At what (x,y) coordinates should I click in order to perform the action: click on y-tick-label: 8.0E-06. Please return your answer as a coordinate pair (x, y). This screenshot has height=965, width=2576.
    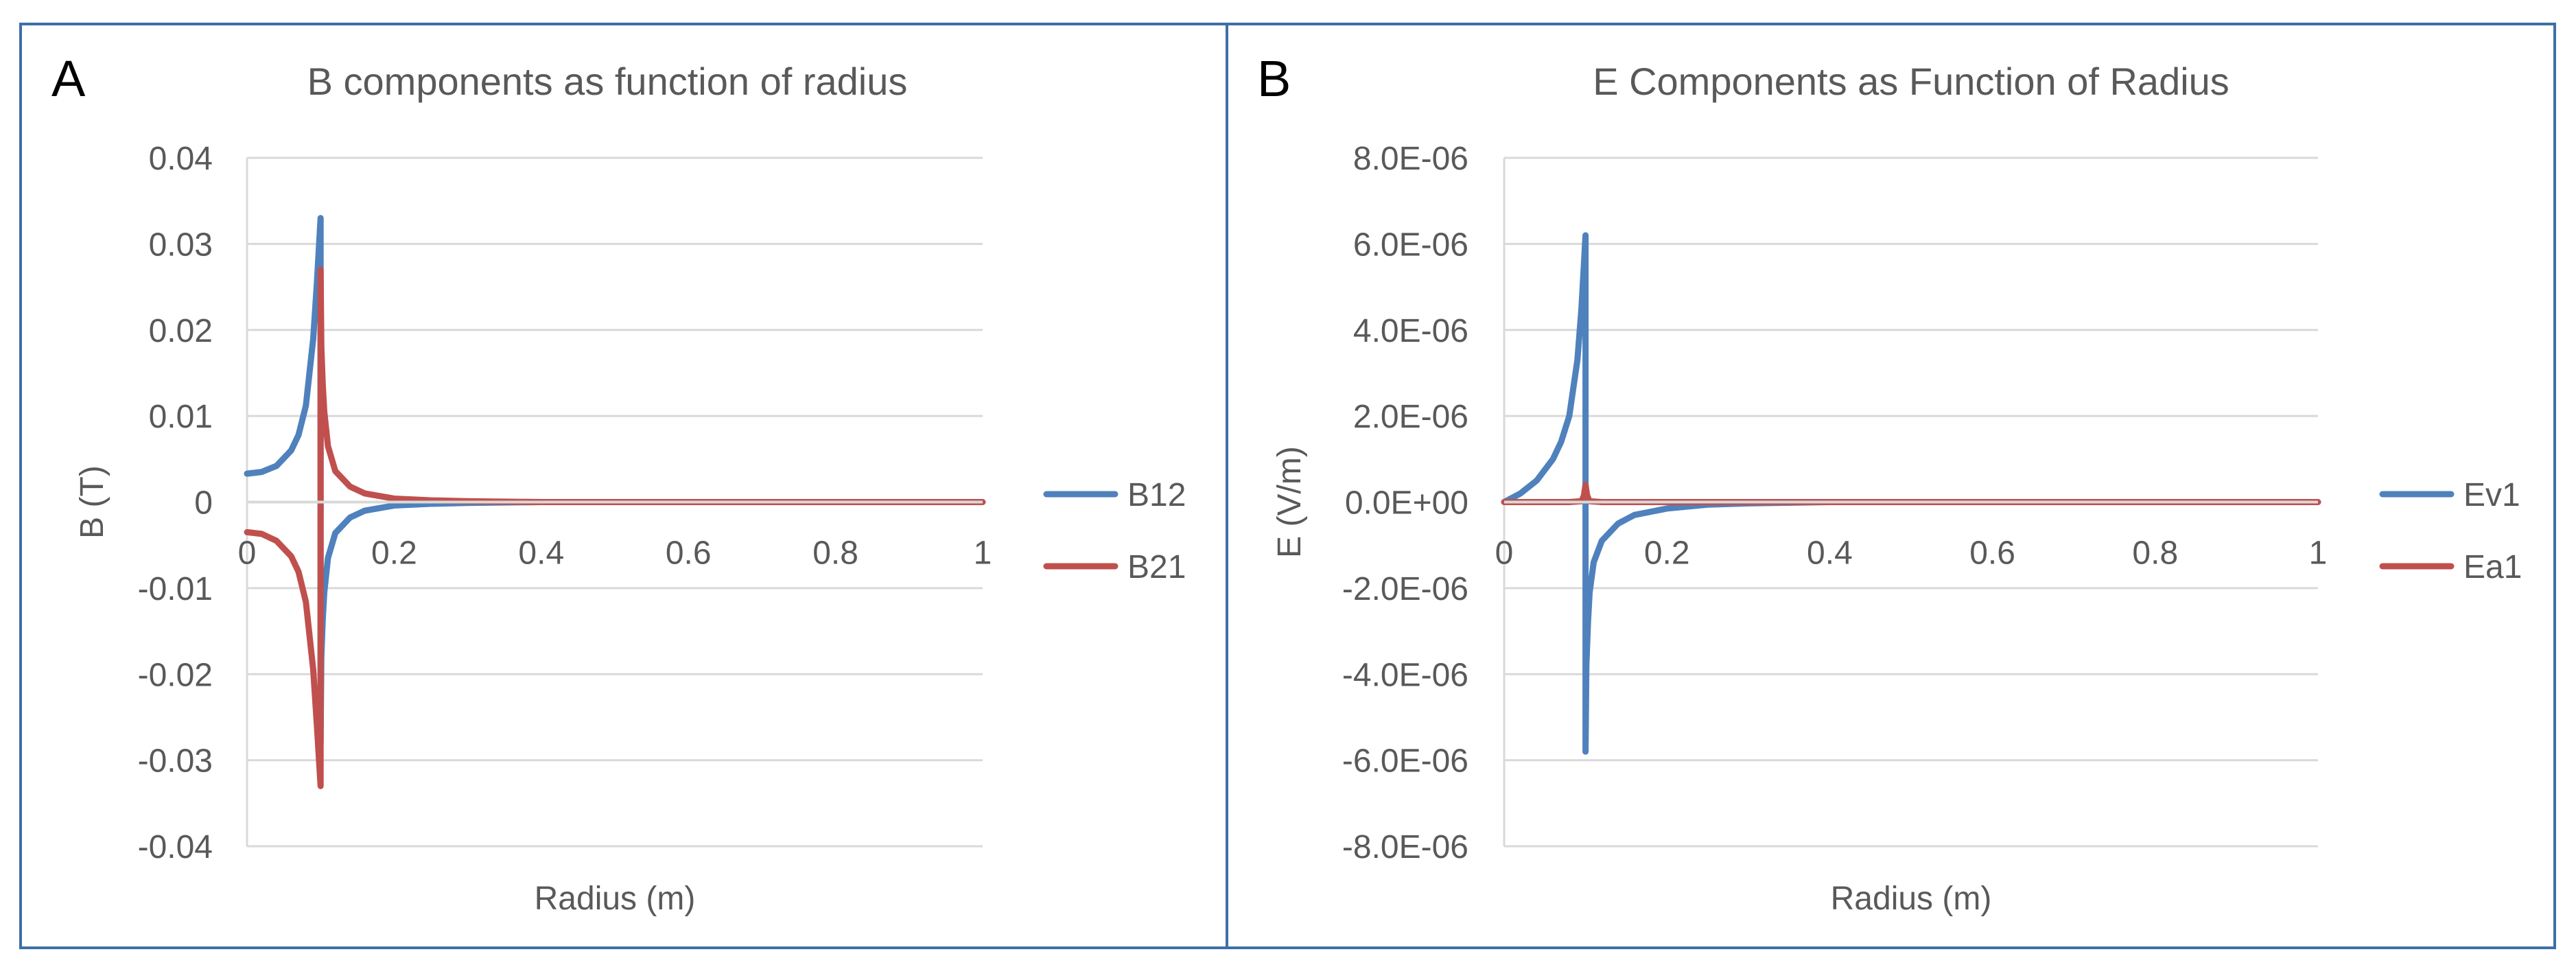
    Looking at the image, I should click on (1410, 159).